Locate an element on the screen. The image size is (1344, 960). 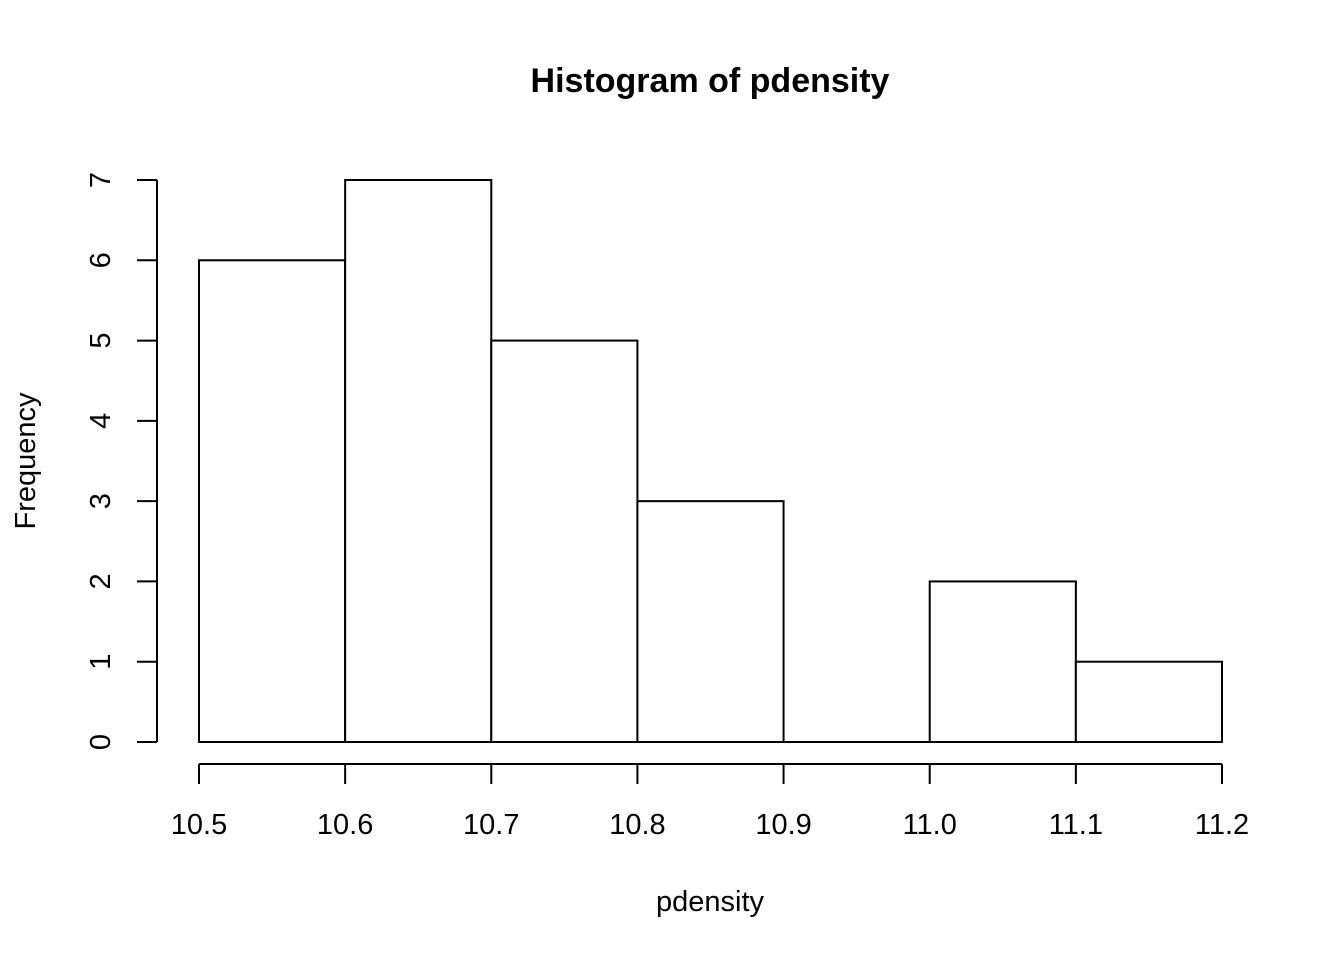
x-axis-label: pdensity is located at coordinates (710, 902).